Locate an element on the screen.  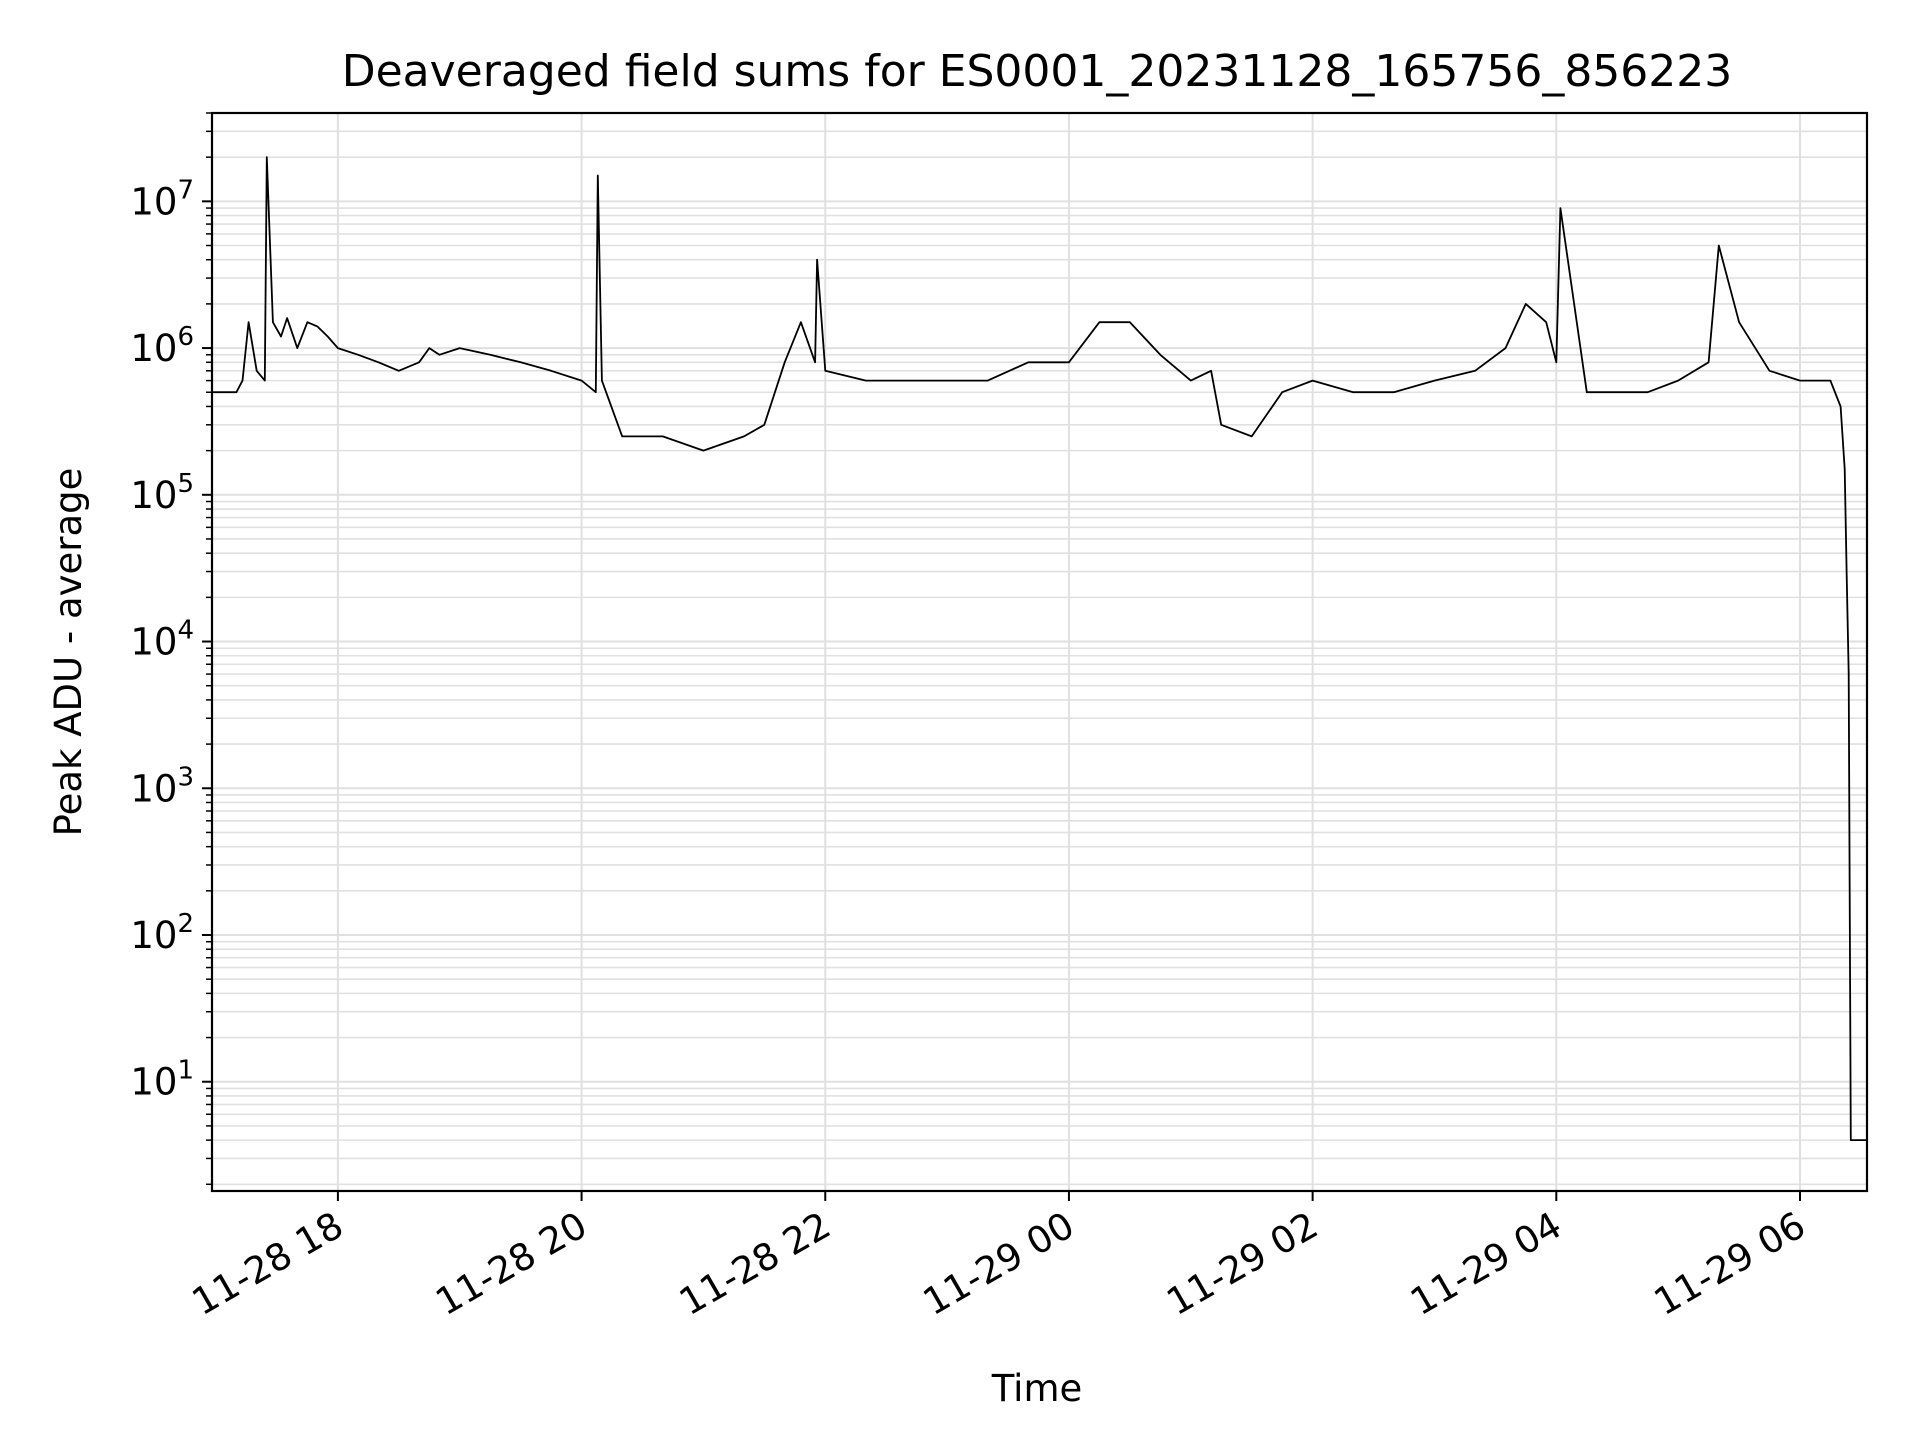
y-tick-label: 102 is located at coordinates (162, 933).